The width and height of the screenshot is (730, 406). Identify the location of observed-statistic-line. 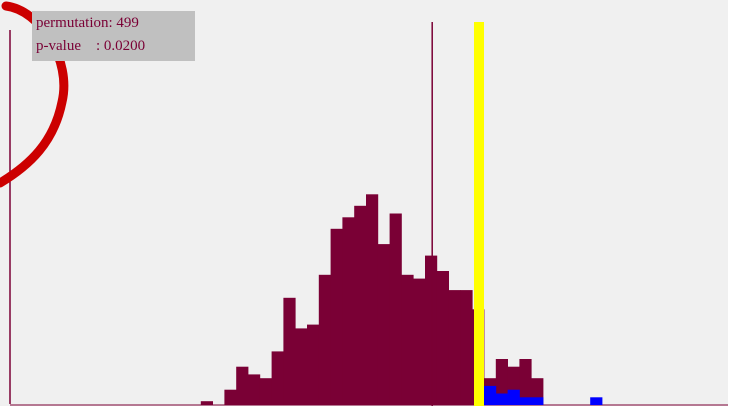
(479, 214).